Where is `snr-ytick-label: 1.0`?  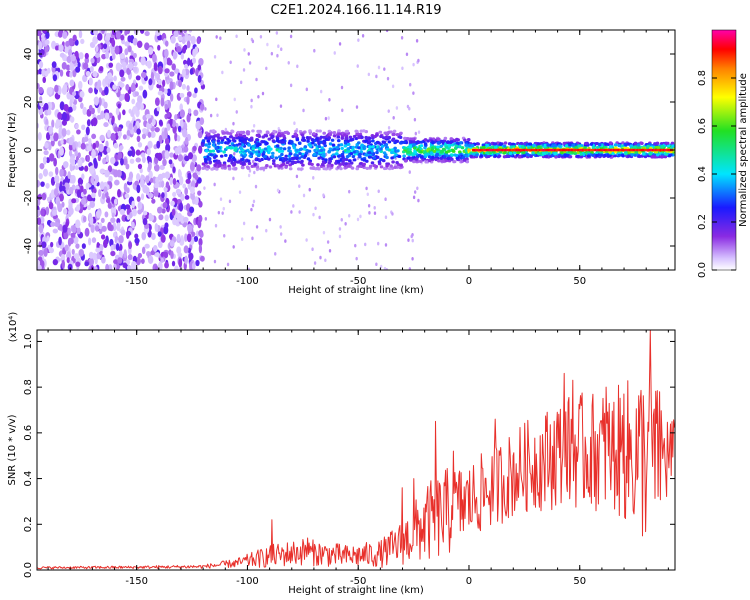 snr-ytick-label: 1.0 is located at coordinates (28, 341).